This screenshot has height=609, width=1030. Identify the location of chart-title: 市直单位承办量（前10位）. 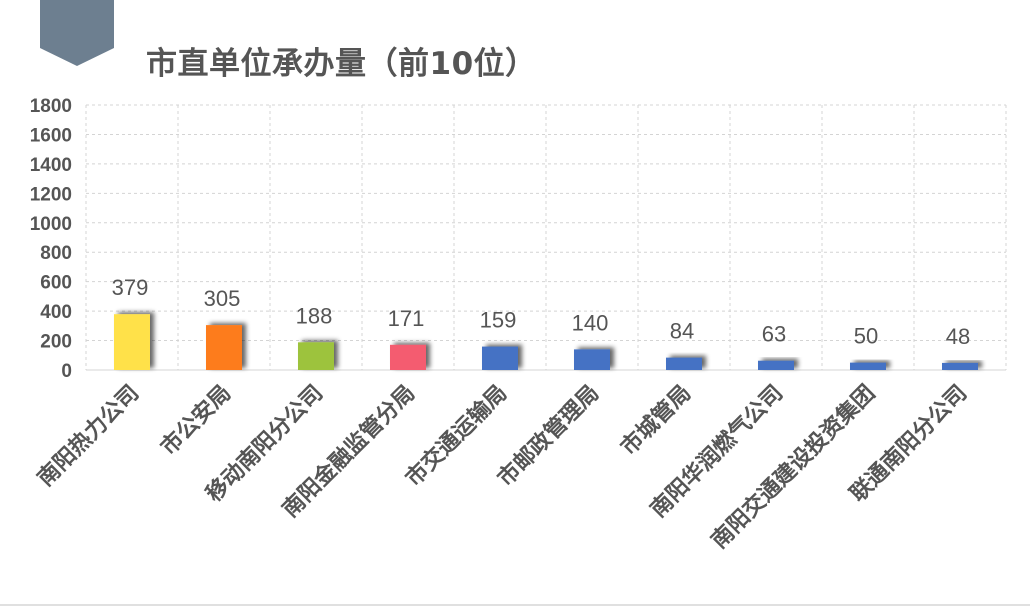
(341, 64).